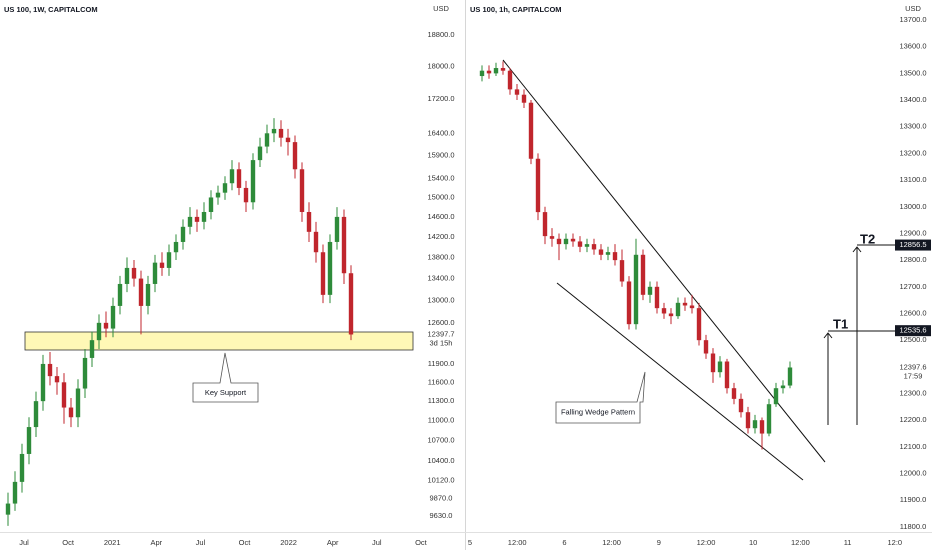 The image size is (932, 550). Describe the element at coordinates (912, 152) in the screenshot. I see `y-tick-label: 13200.0` at that location.